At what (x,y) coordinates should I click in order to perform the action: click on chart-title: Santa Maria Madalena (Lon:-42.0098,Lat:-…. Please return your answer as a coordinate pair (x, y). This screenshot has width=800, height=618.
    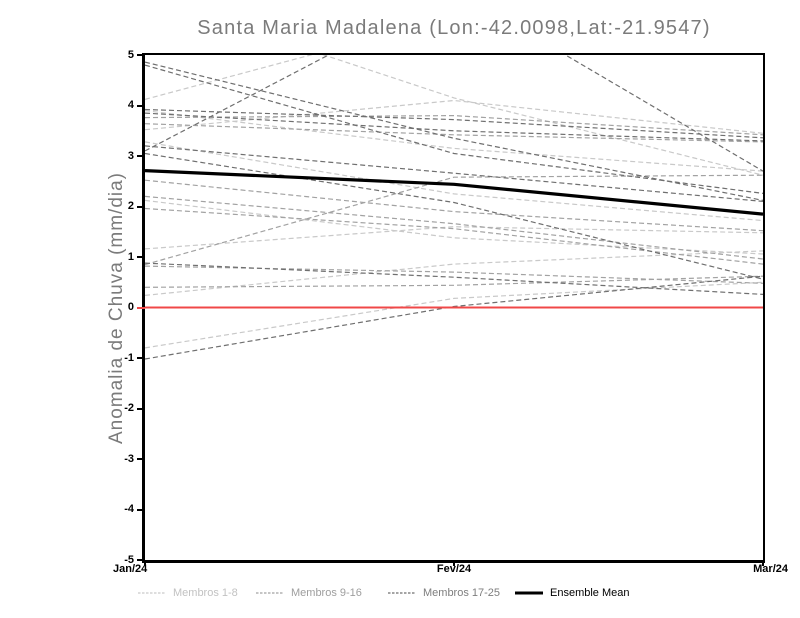
    Looking at the image, I should click on (454, 28).